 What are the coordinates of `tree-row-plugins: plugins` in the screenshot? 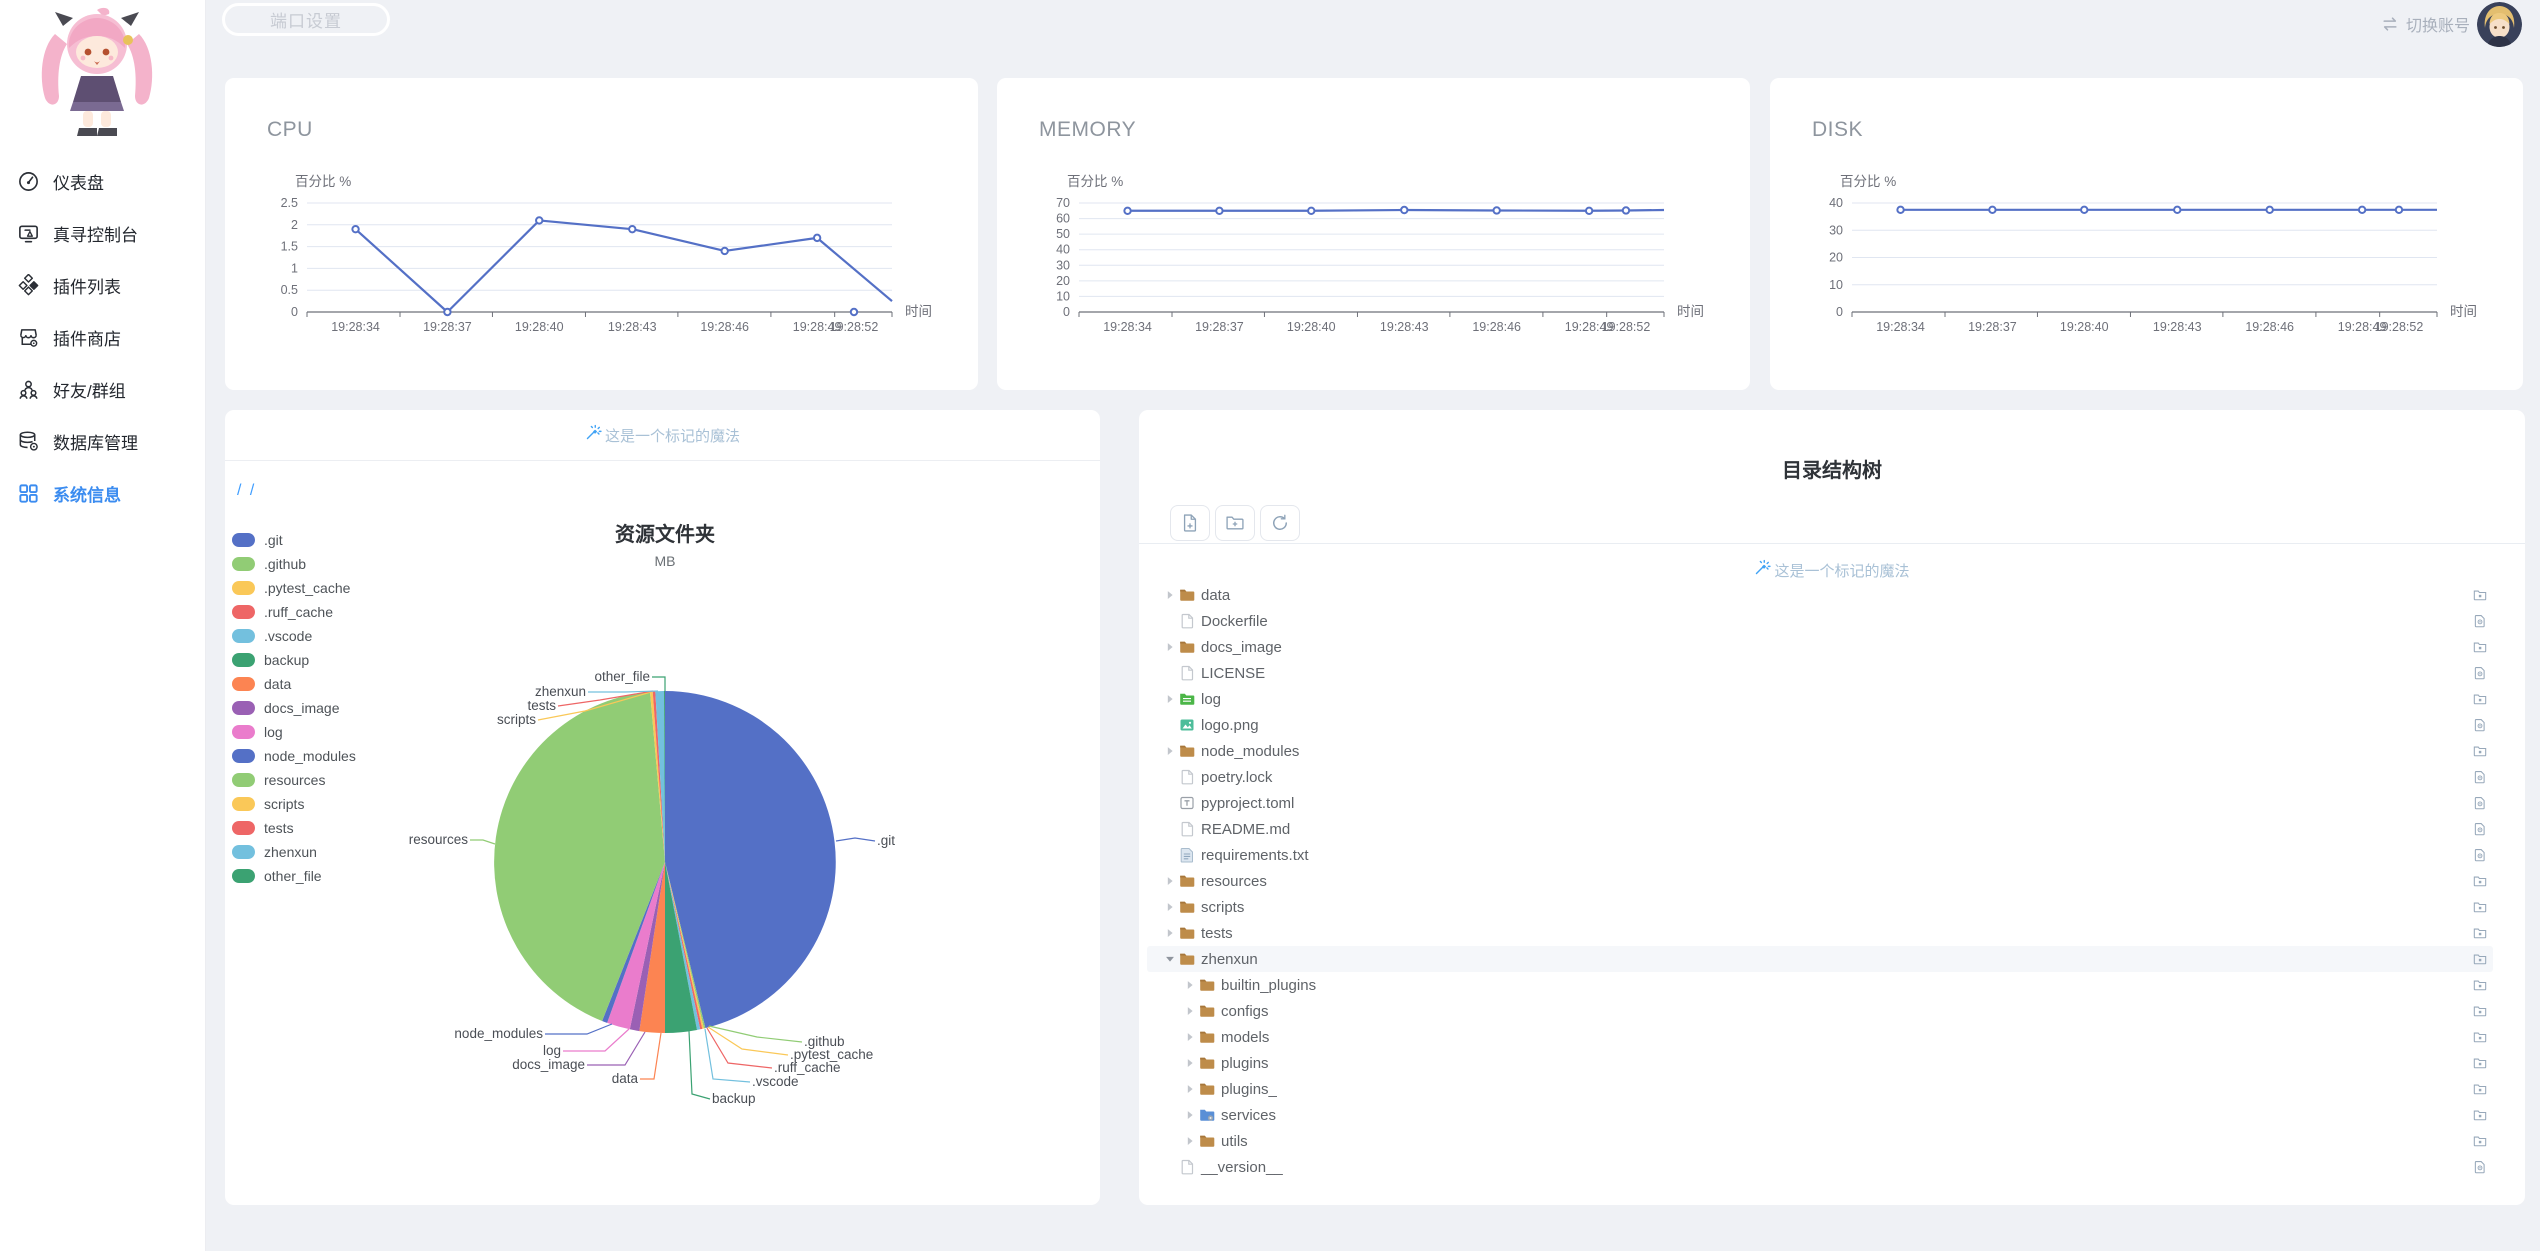 It's located at (1820, 1063).